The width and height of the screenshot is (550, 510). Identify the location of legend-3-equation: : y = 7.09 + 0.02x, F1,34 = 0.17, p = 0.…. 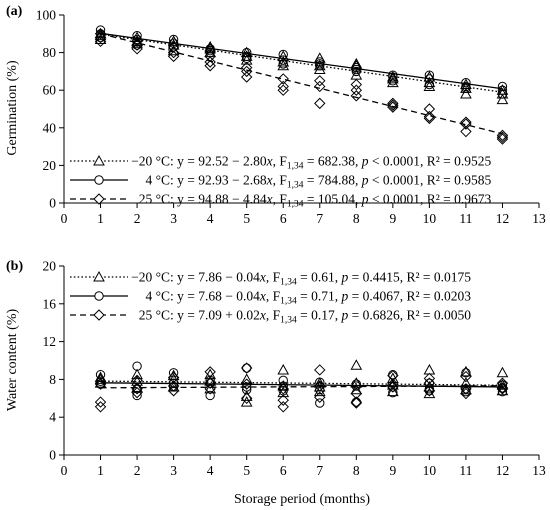
(320, 317).